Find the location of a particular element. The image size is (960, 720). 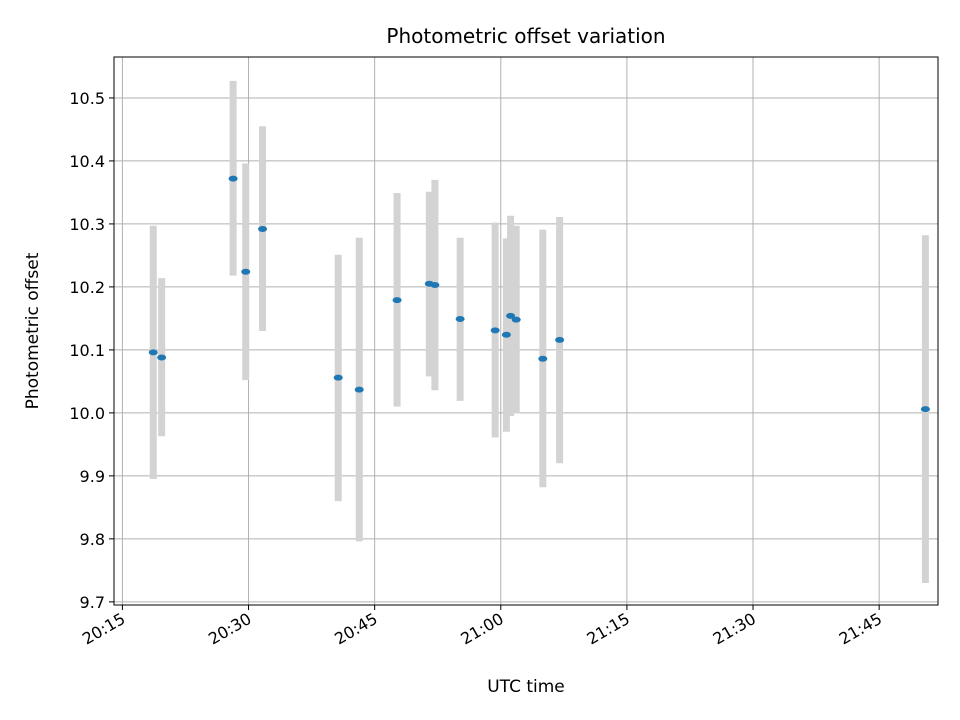

chart-title: Photometric offset variation is located at coordinates (525, 36).